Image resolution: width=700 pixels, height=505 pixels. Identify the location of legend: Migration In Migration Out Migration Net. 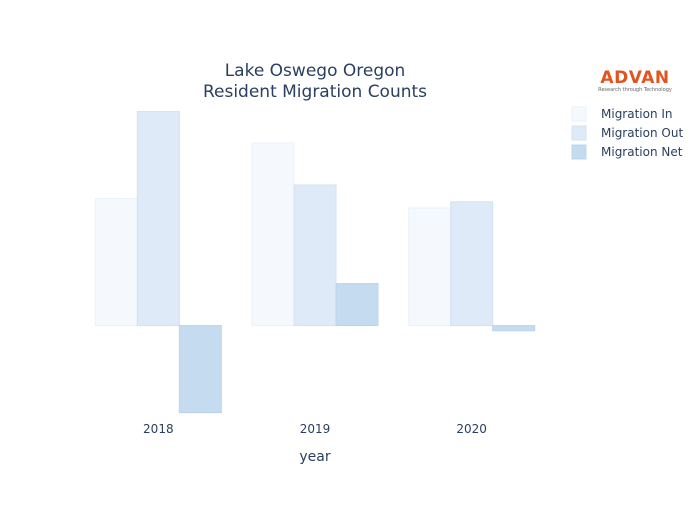
(627, 133).